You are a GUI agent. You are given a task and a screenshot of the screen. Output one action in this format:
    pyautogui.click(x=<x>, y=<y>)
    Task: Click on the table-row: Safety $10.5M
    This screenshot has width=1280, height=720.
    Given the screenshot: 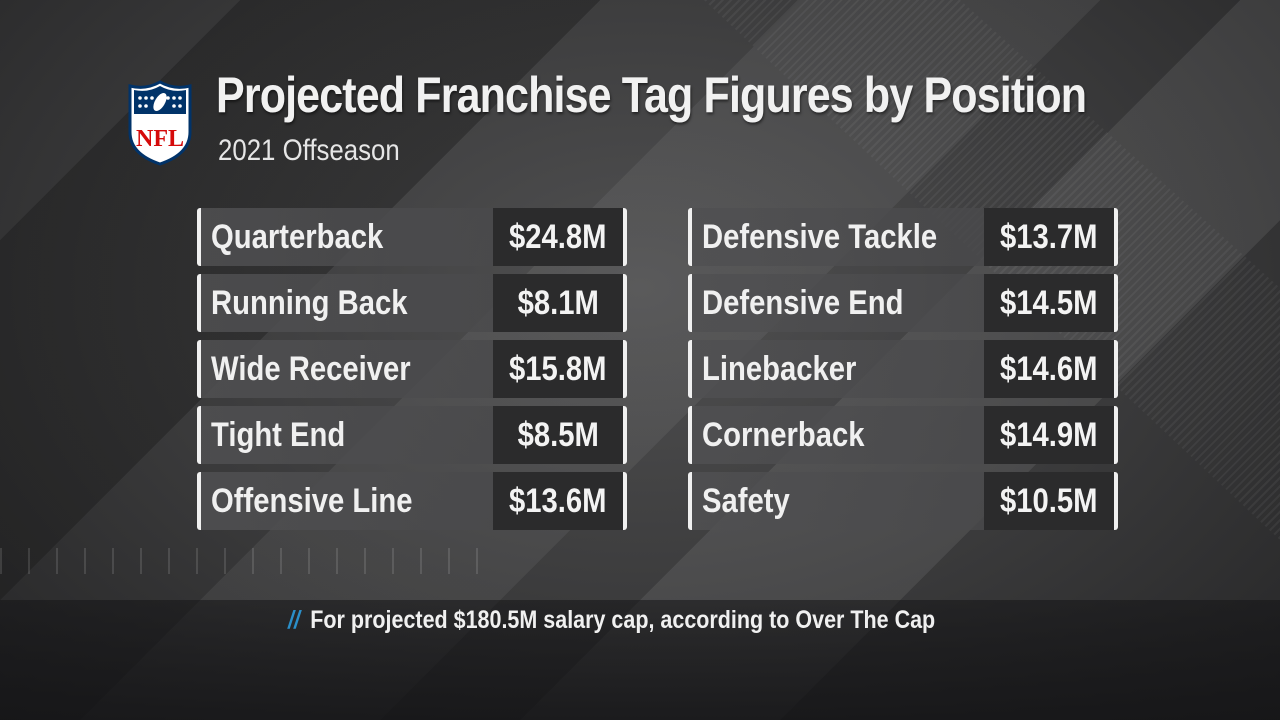 What is the action you would take?
    pyautogui.click(x=903, y=501)
    